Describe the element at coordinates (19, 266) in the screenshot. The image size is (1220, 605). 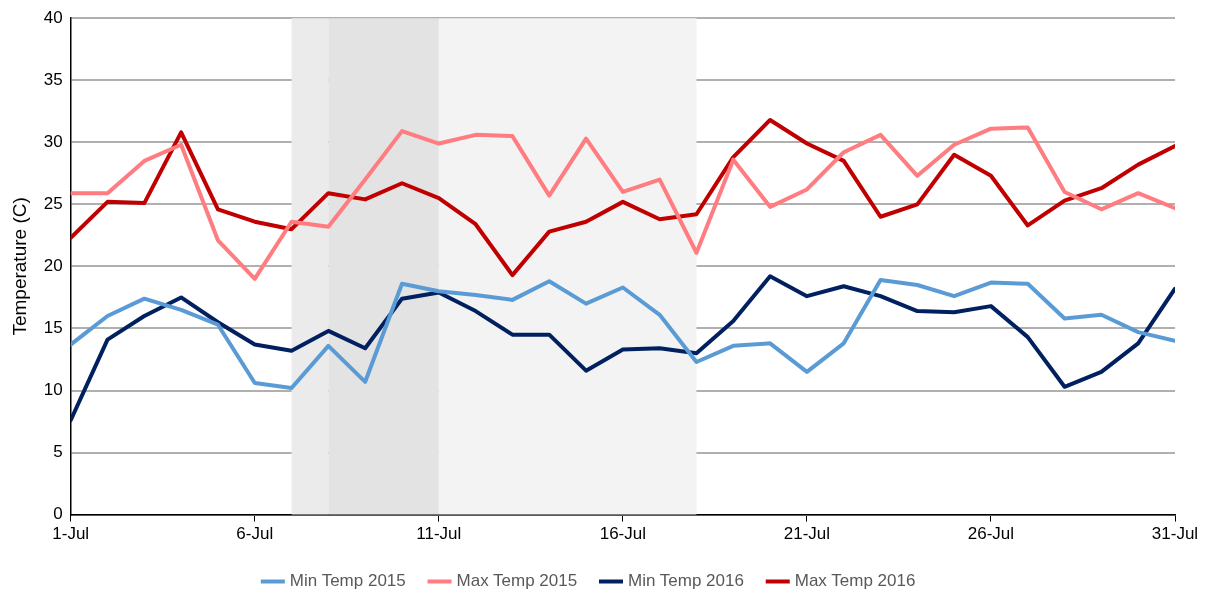
I see `y-axis-title: Temperature (C)` at that location.